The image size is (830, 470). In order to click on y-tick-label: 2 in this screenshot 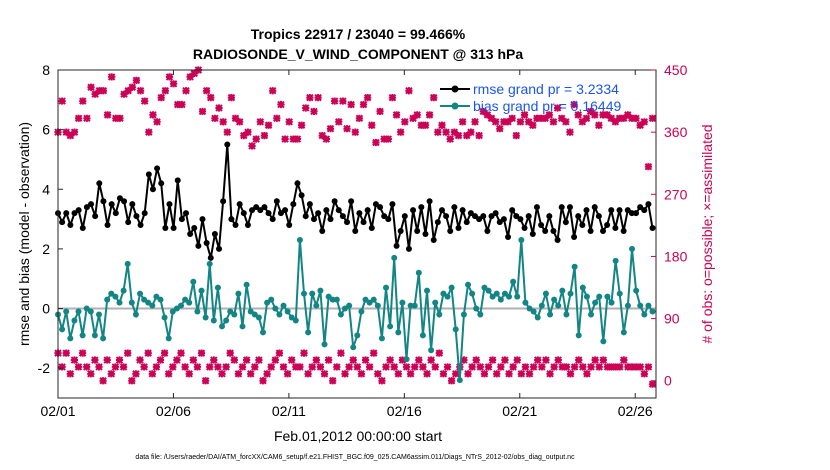, I will do `click(46, 249)`.